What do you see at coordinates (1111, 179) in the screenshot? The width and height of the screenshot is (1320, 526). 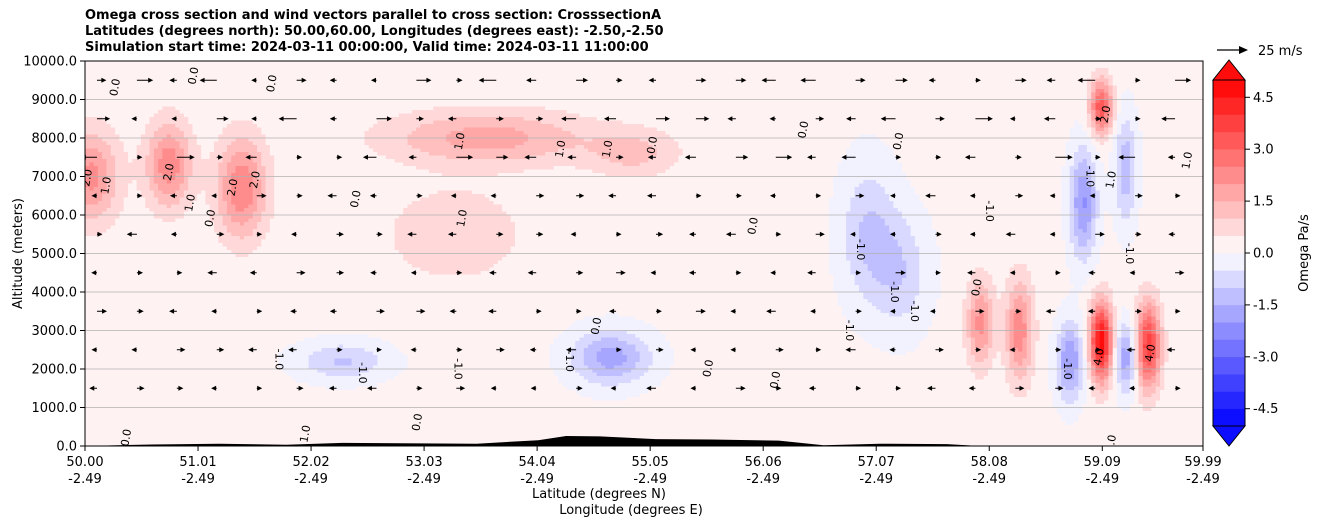 I see `contour-label: 1.0` at bounding box center [1111, 179].